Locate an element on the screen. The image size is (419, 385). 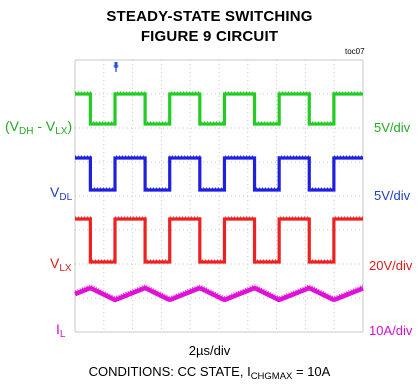
scale-label-vlx: 20V/div is located at coordinates (391, 265).